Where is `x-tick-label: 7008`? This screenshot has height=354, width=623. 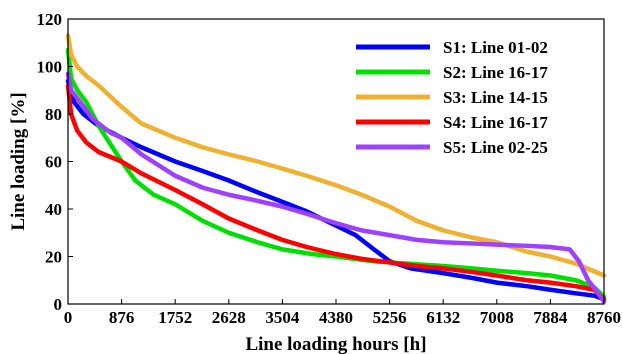 x-tick-label: 7008 is located at coordinates (497, 317).